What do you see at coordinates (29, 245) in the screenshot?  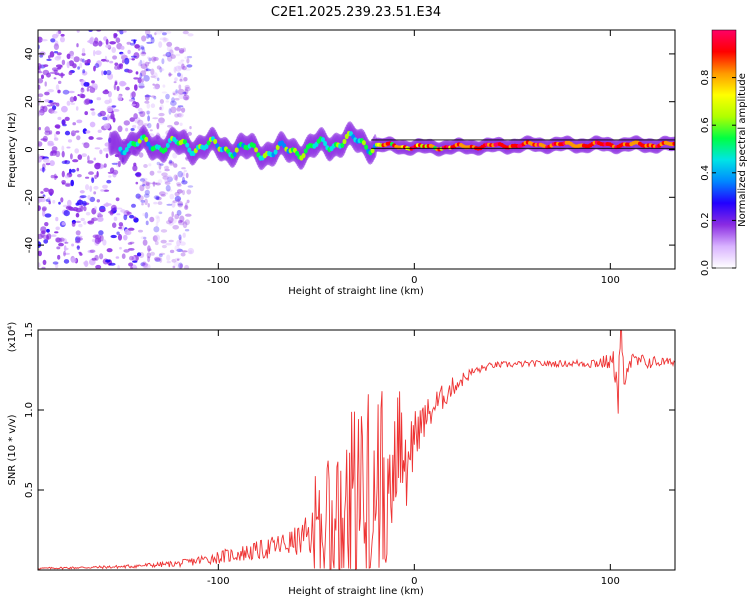 I see `y-tick-label: -40` at bounding box center [29, 245].